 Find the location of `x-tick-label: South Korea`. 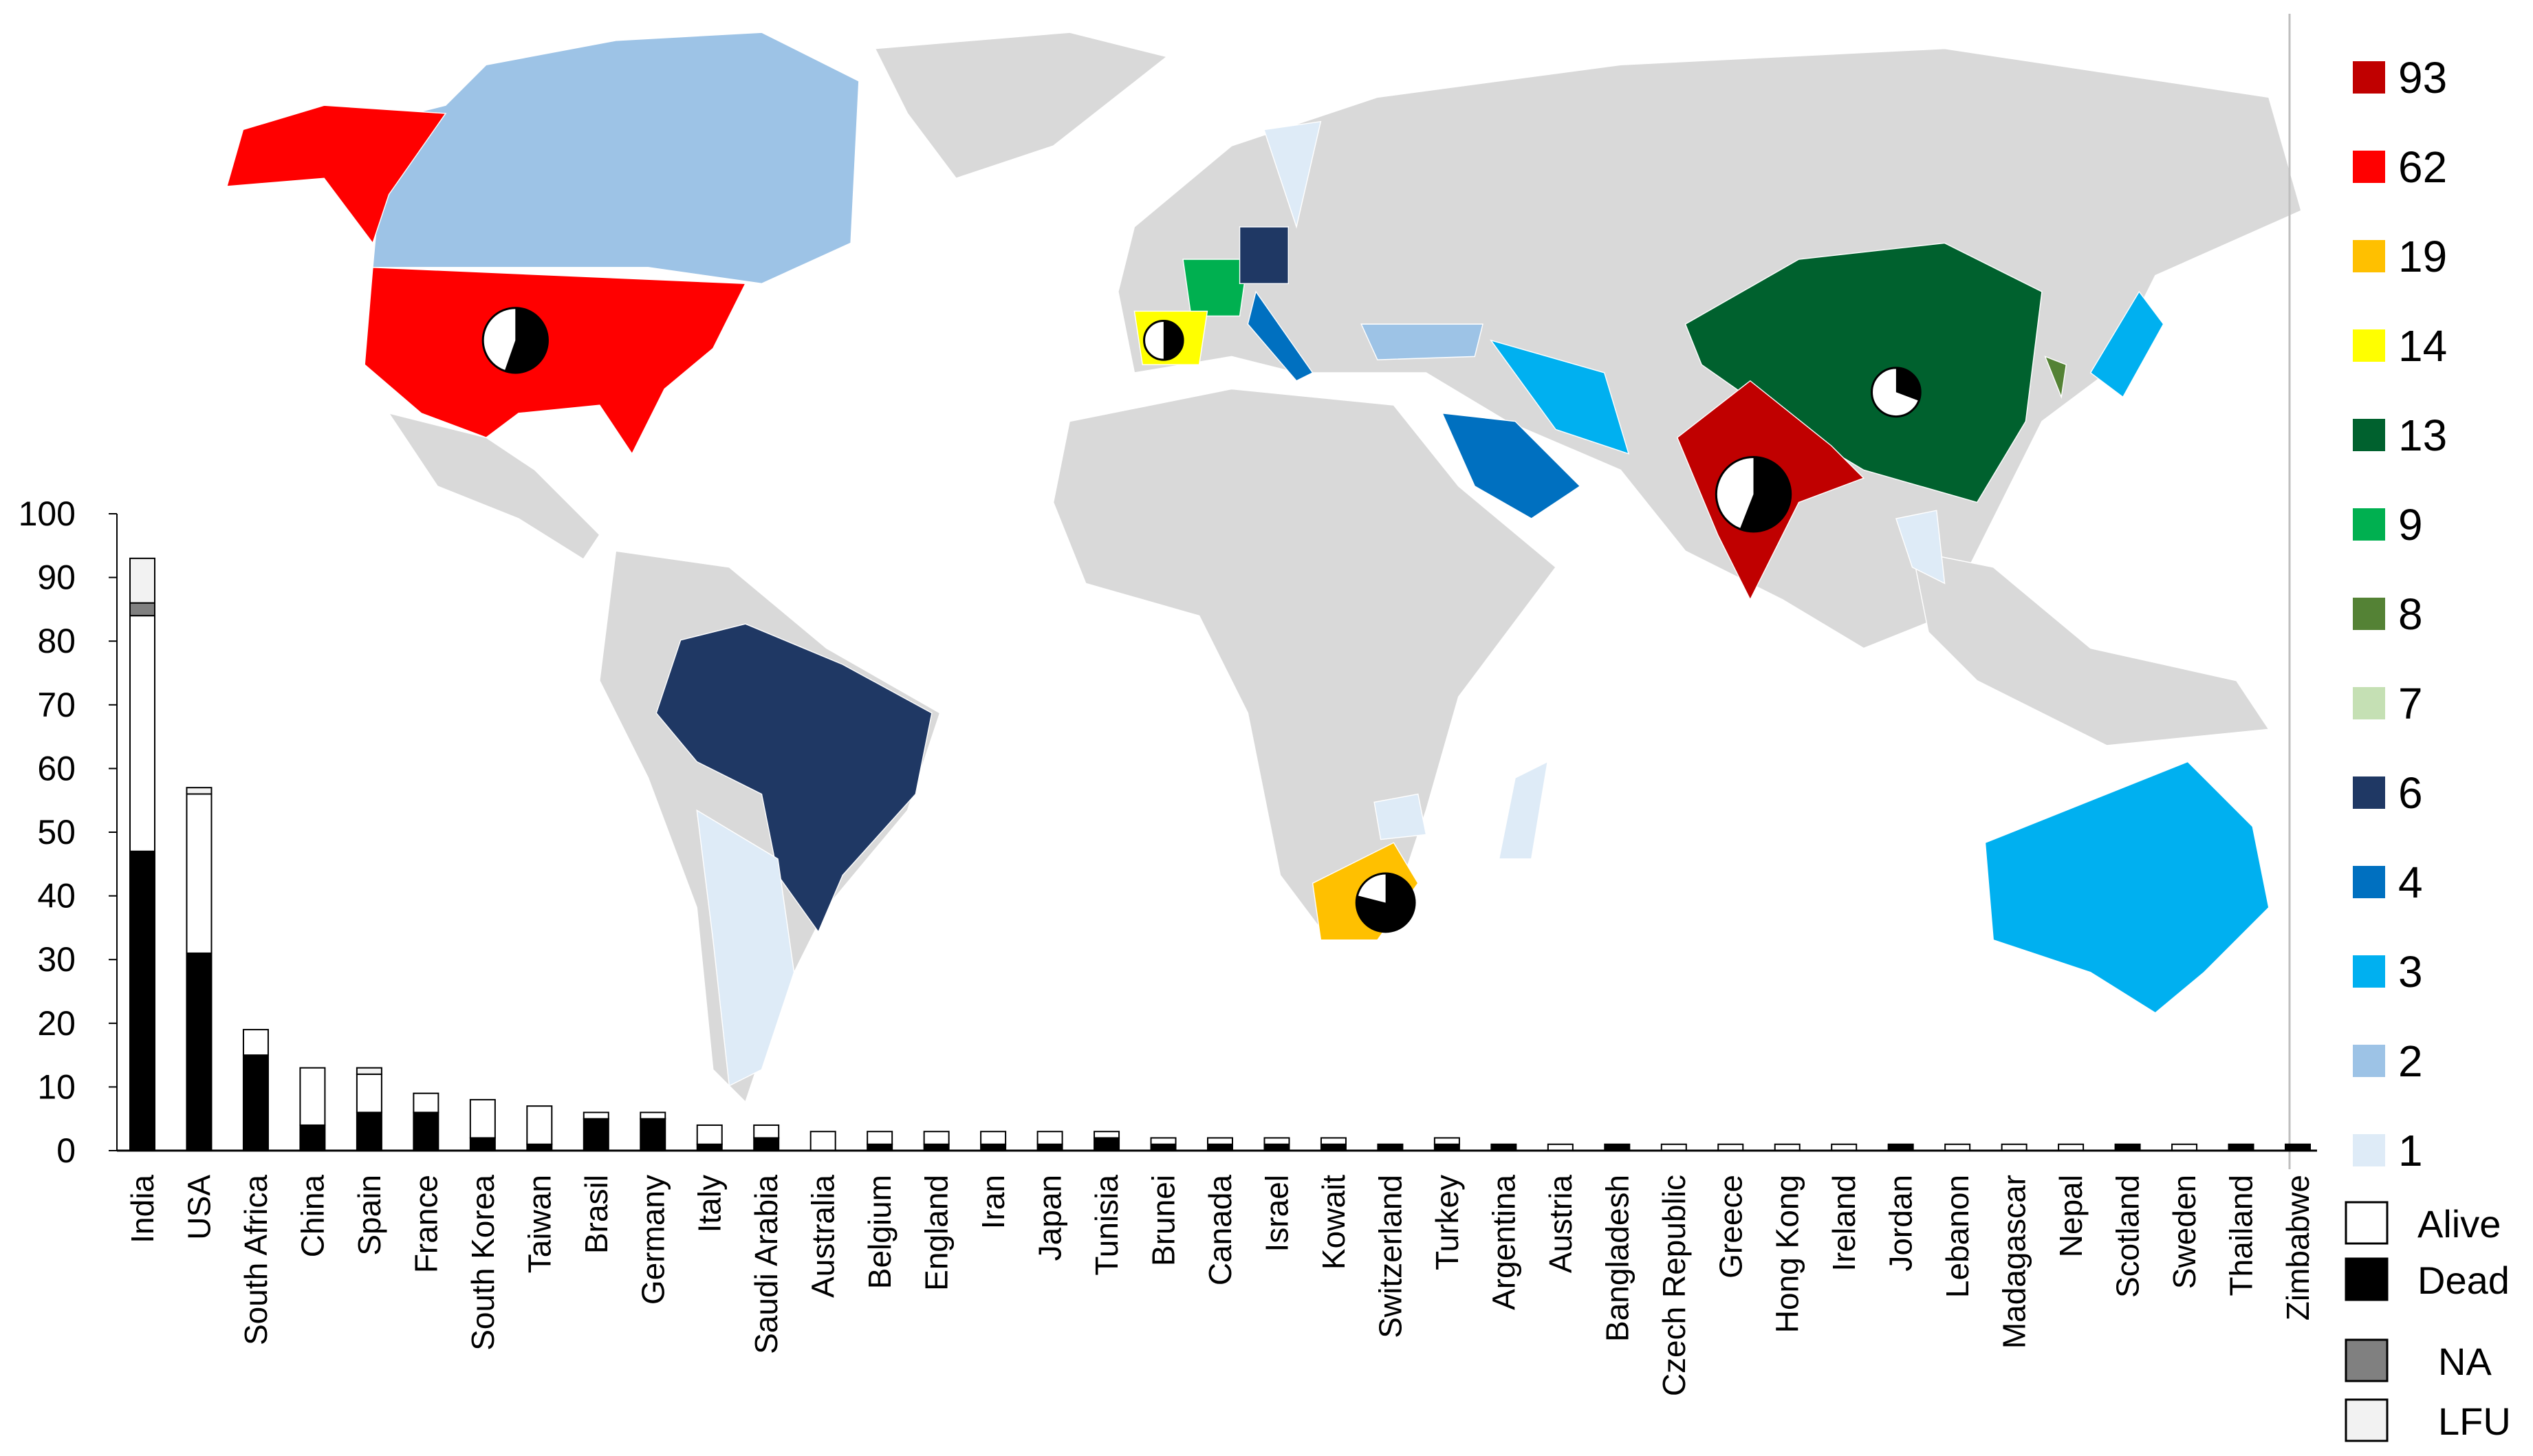

x-tick-label: South Korea is located at coordinates (483, 1263).